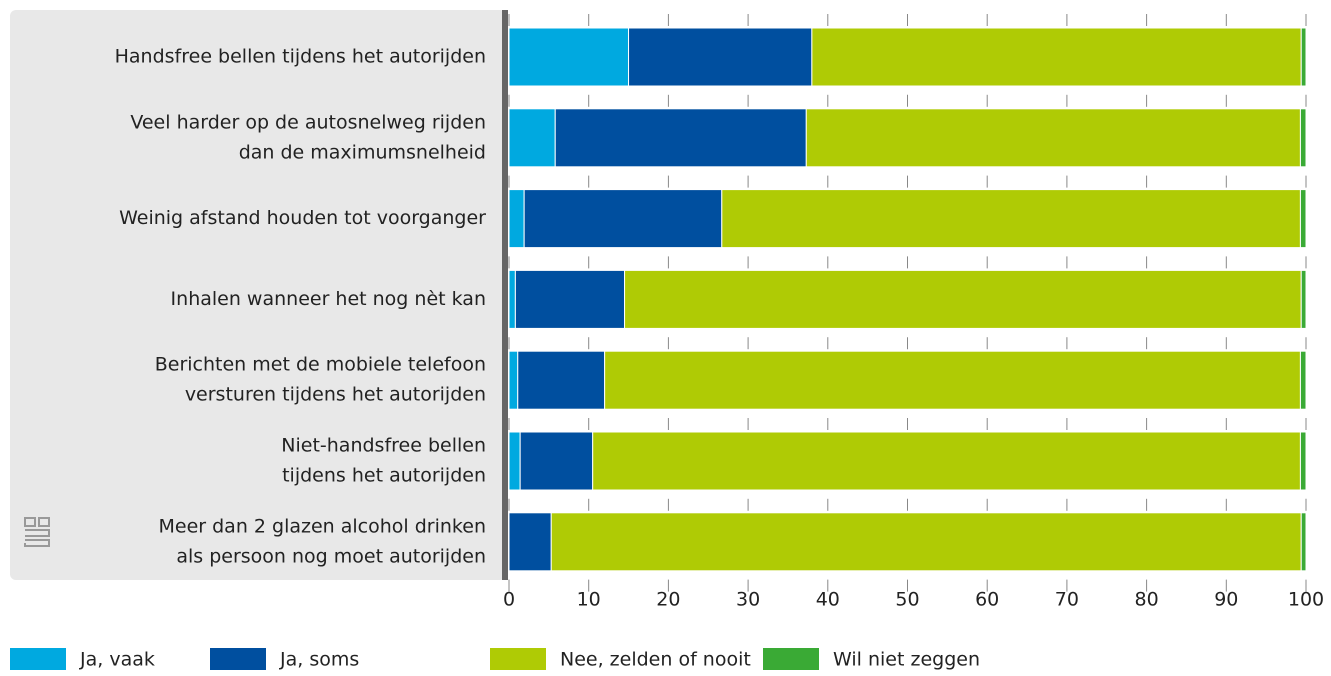  What do you see at coordinates (300, 57) in the screenshot?
I see `category-label: Handsfree bellen tijdens het autorijden` at bounding box center [300, 57].